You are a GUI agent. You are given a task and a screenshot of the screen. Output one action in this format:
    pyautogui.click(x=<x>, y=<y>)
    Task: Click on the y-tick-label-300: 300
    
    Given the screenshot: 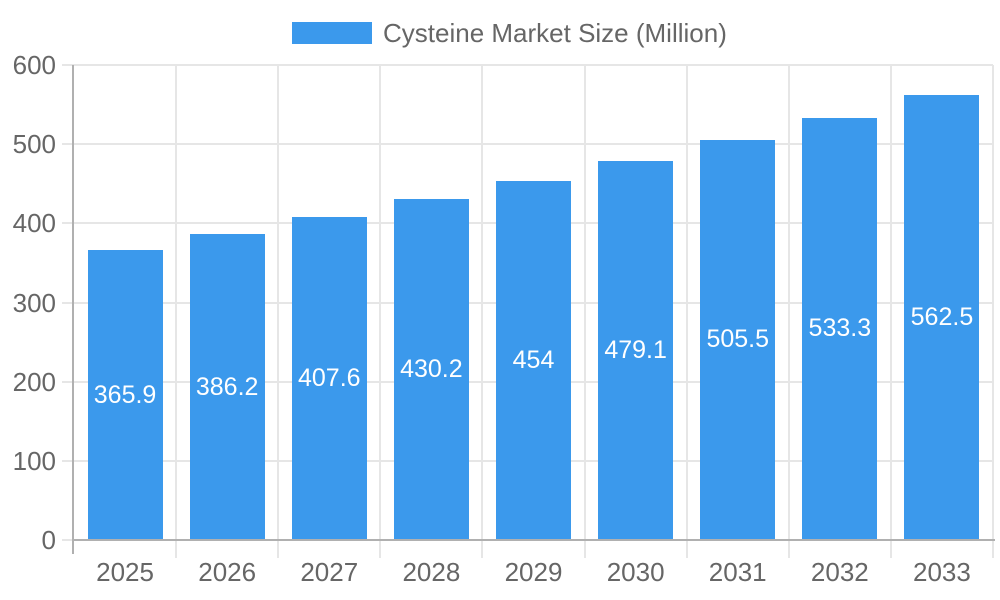 What is the action you would take?
    pyautogui.click(x=34, y=302)
    